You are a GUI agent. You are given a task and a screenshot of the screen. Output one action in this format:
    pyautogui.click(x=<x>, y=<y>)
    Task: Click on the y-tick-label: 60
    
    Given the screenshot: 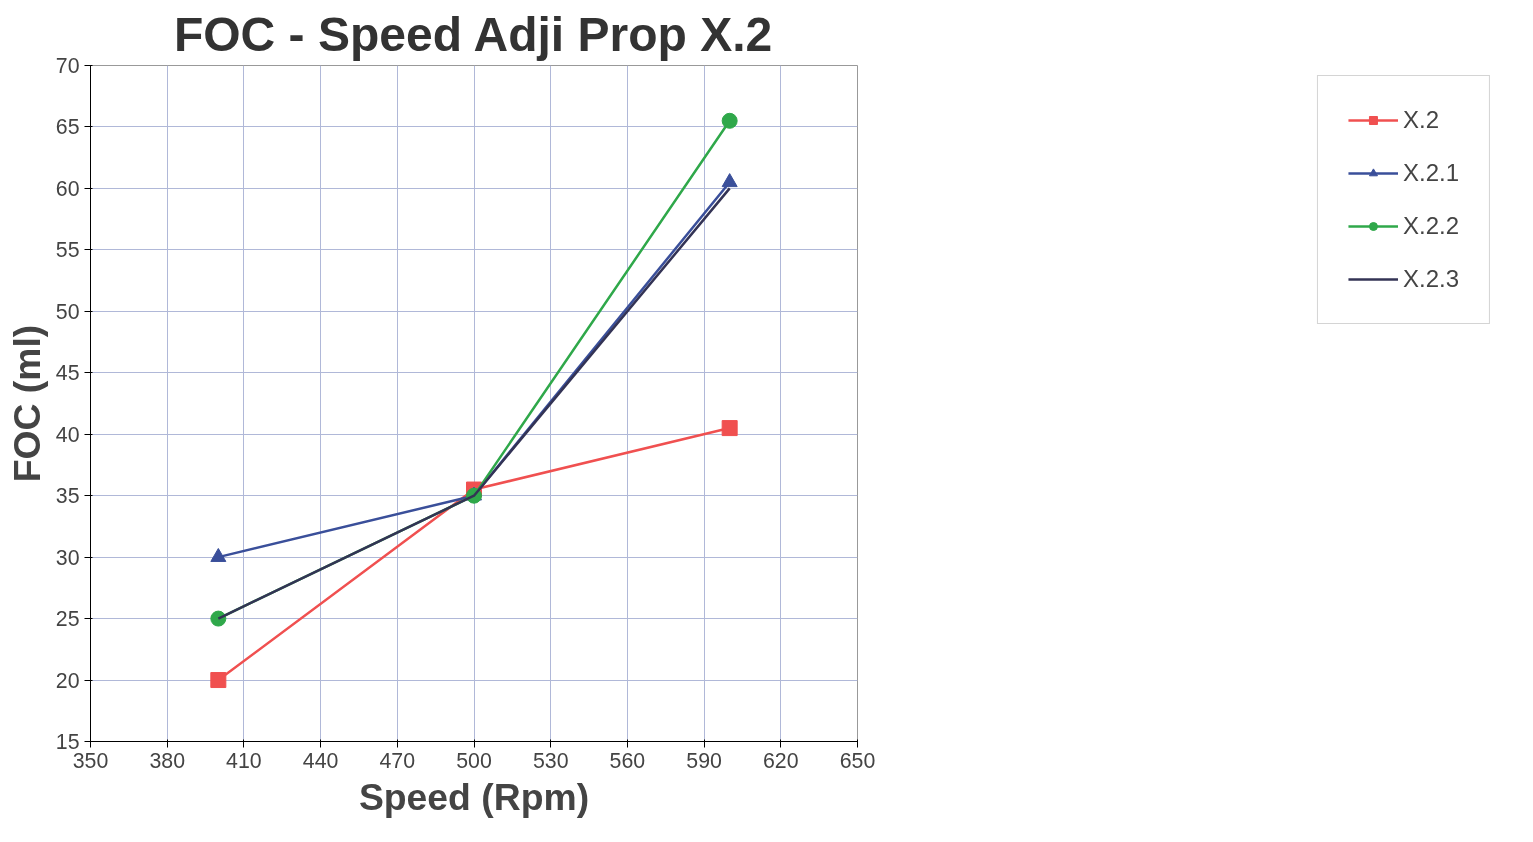 What is the action you would take?
    pyautogui.click(x=67, y=188)
    